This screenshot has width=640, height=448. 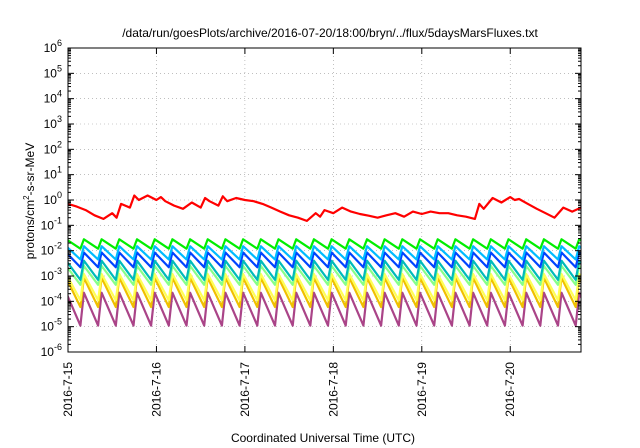 What do you see at coordinates (53, 97) in the screenshot?
I see `y-tick-label: 10⁴` at bounding box center [53, 97].